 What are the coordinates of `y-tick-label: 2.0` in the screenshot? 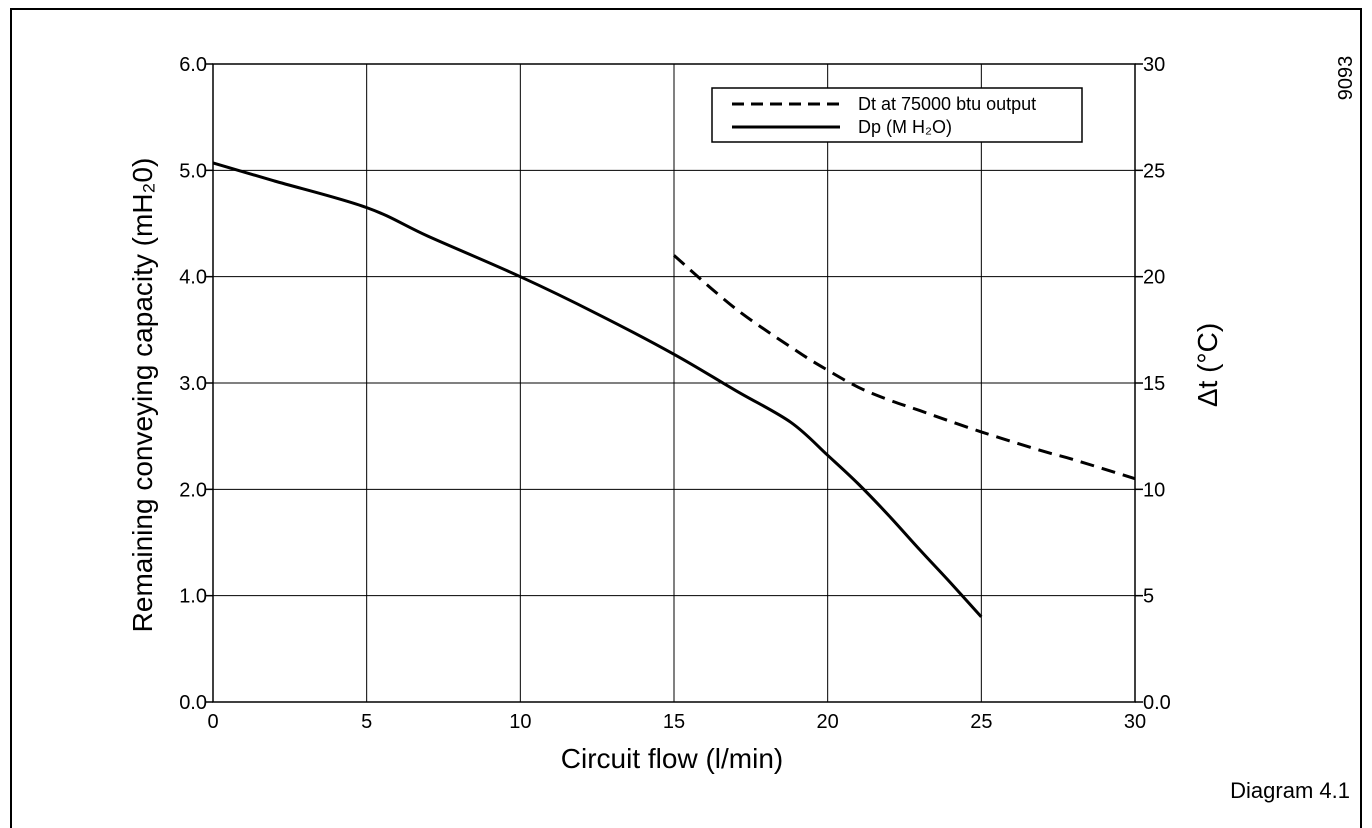 It's located at (193, 490).